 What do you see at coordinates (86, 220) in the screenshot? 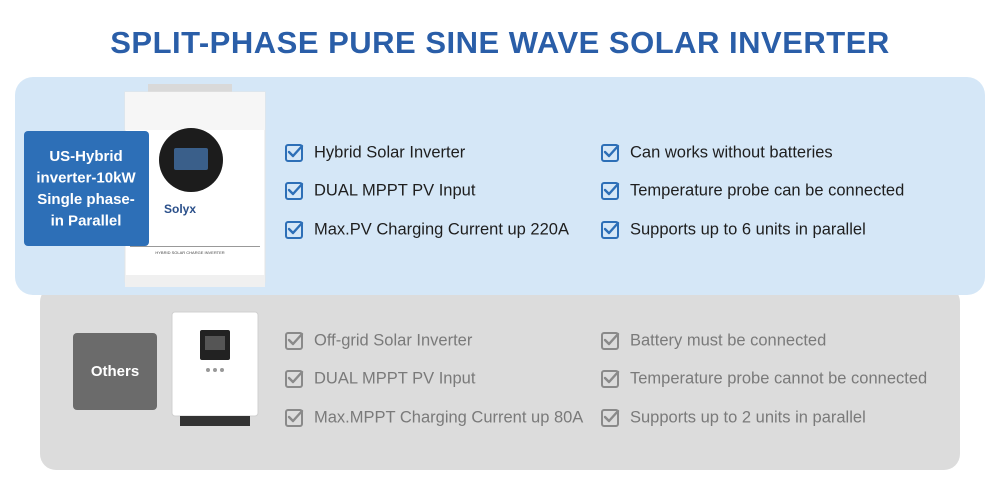
I see `badge-line: in Parallel` at bounding box center [86, 220].